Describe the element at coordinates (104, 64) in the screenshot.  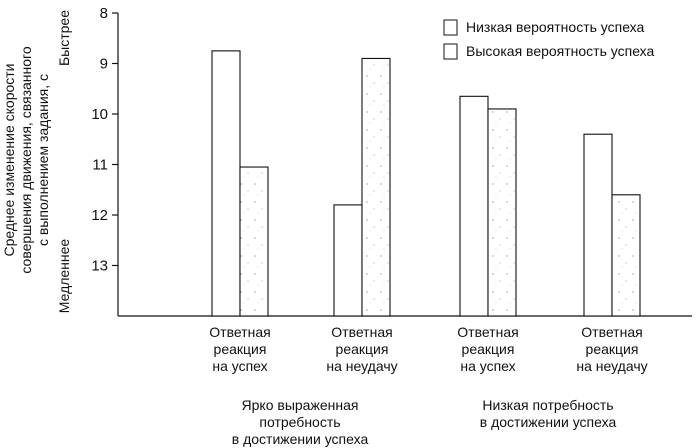
I see `y-tick-label: 9` at that location.